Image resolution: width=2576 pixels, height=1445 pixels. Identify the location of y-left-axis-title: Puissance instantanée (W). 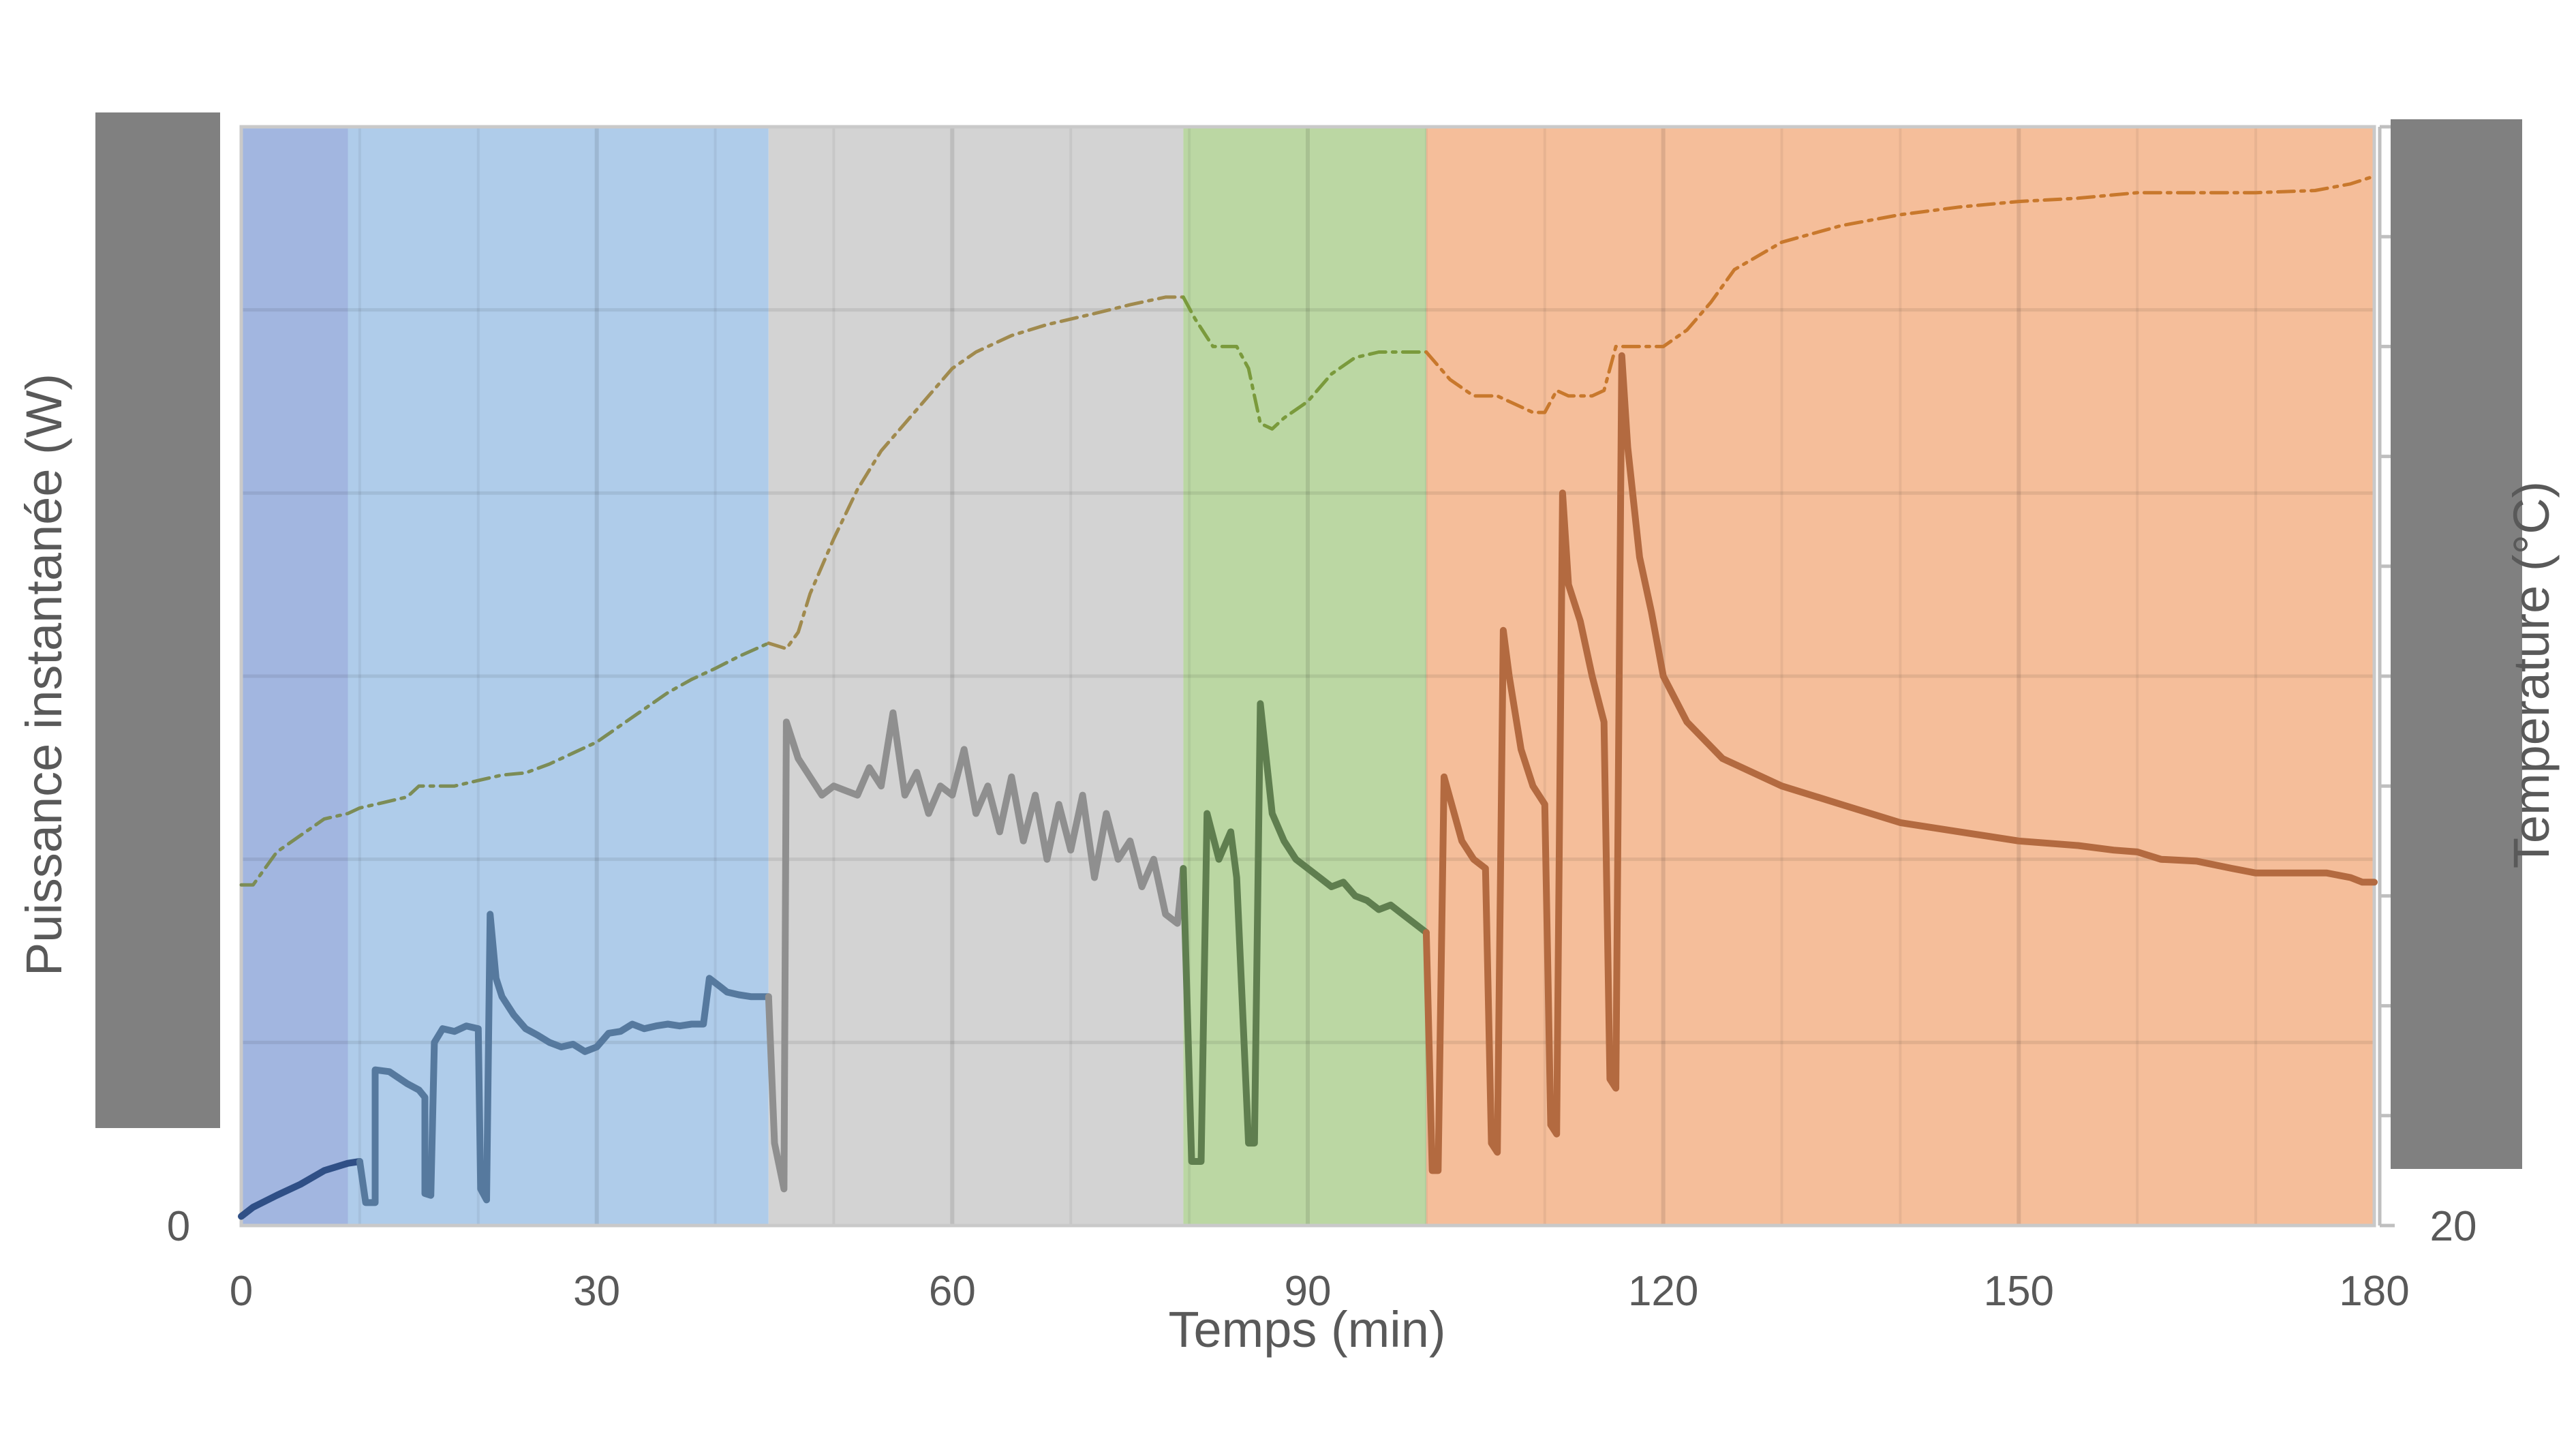
(44, 675).